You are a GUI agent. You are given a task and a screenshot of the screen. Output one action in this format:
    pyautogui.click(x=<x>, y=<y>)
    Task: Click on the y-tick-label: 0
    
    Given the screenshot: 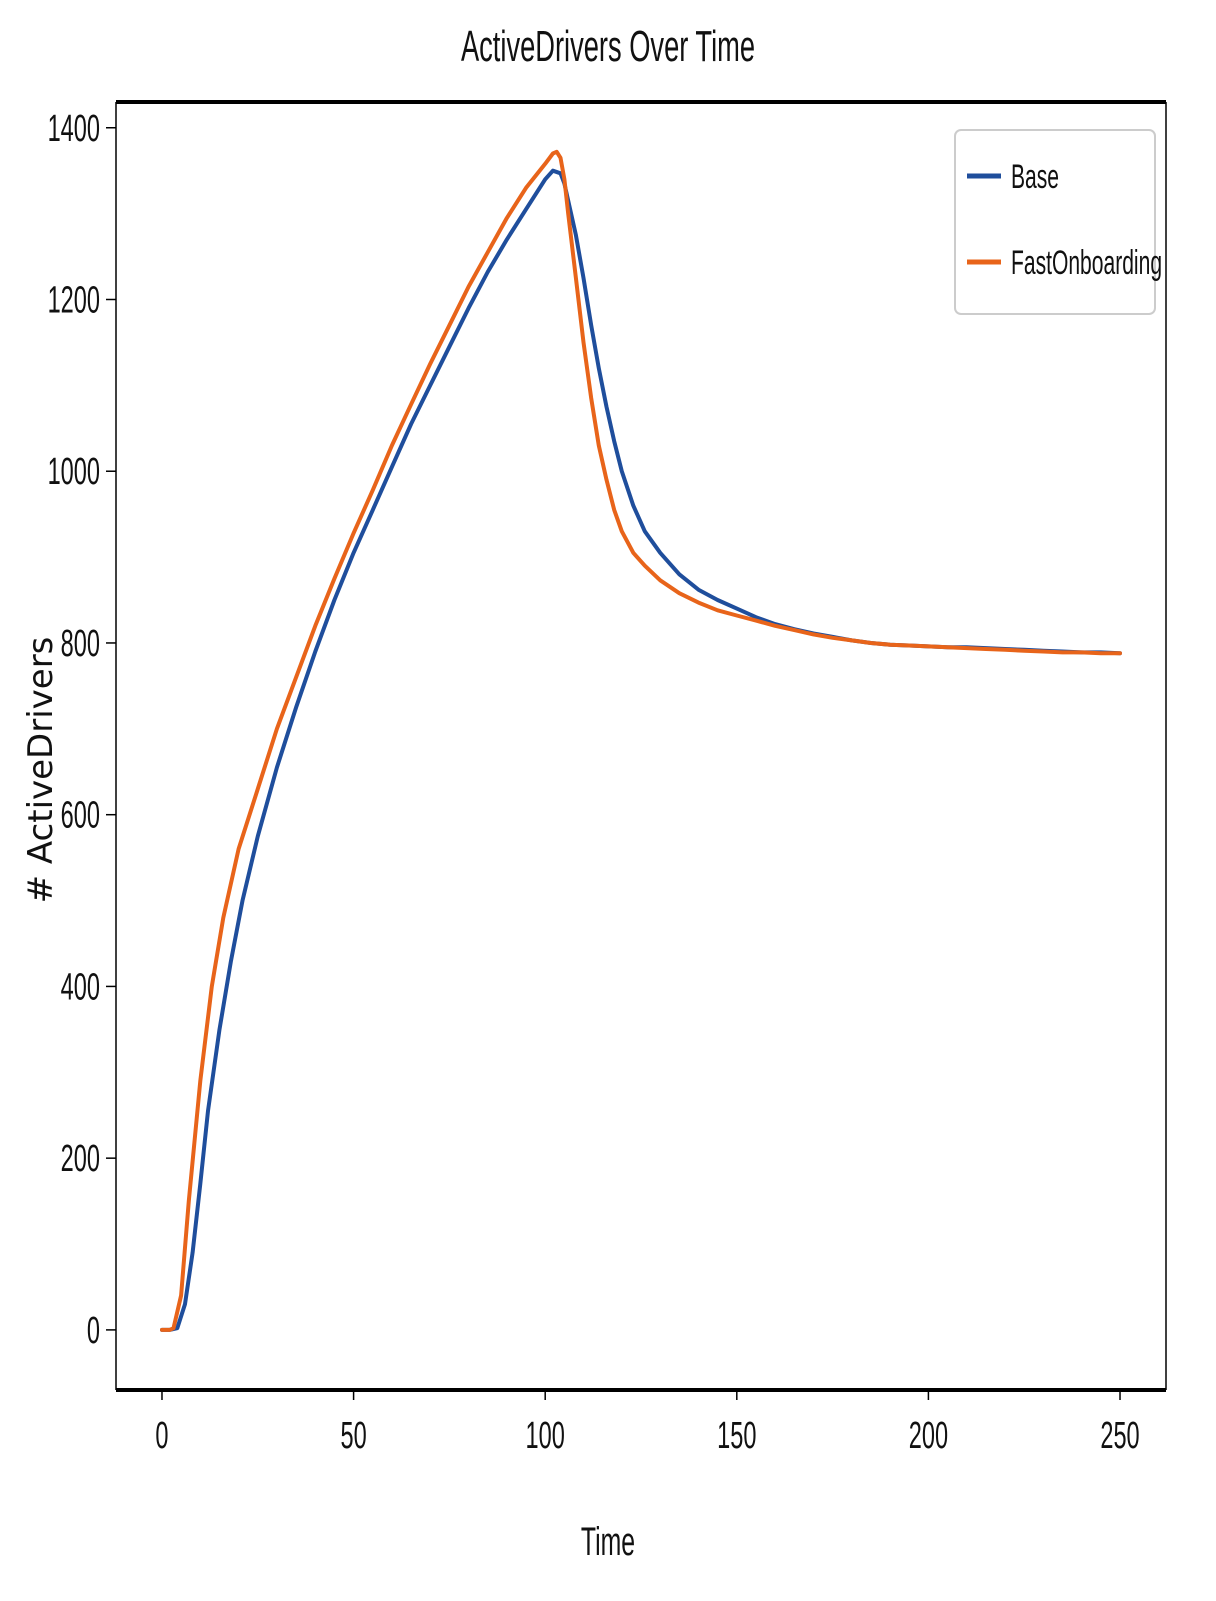 What is the action you would take?
    pyautogui.click(x=93, y=1329)
    